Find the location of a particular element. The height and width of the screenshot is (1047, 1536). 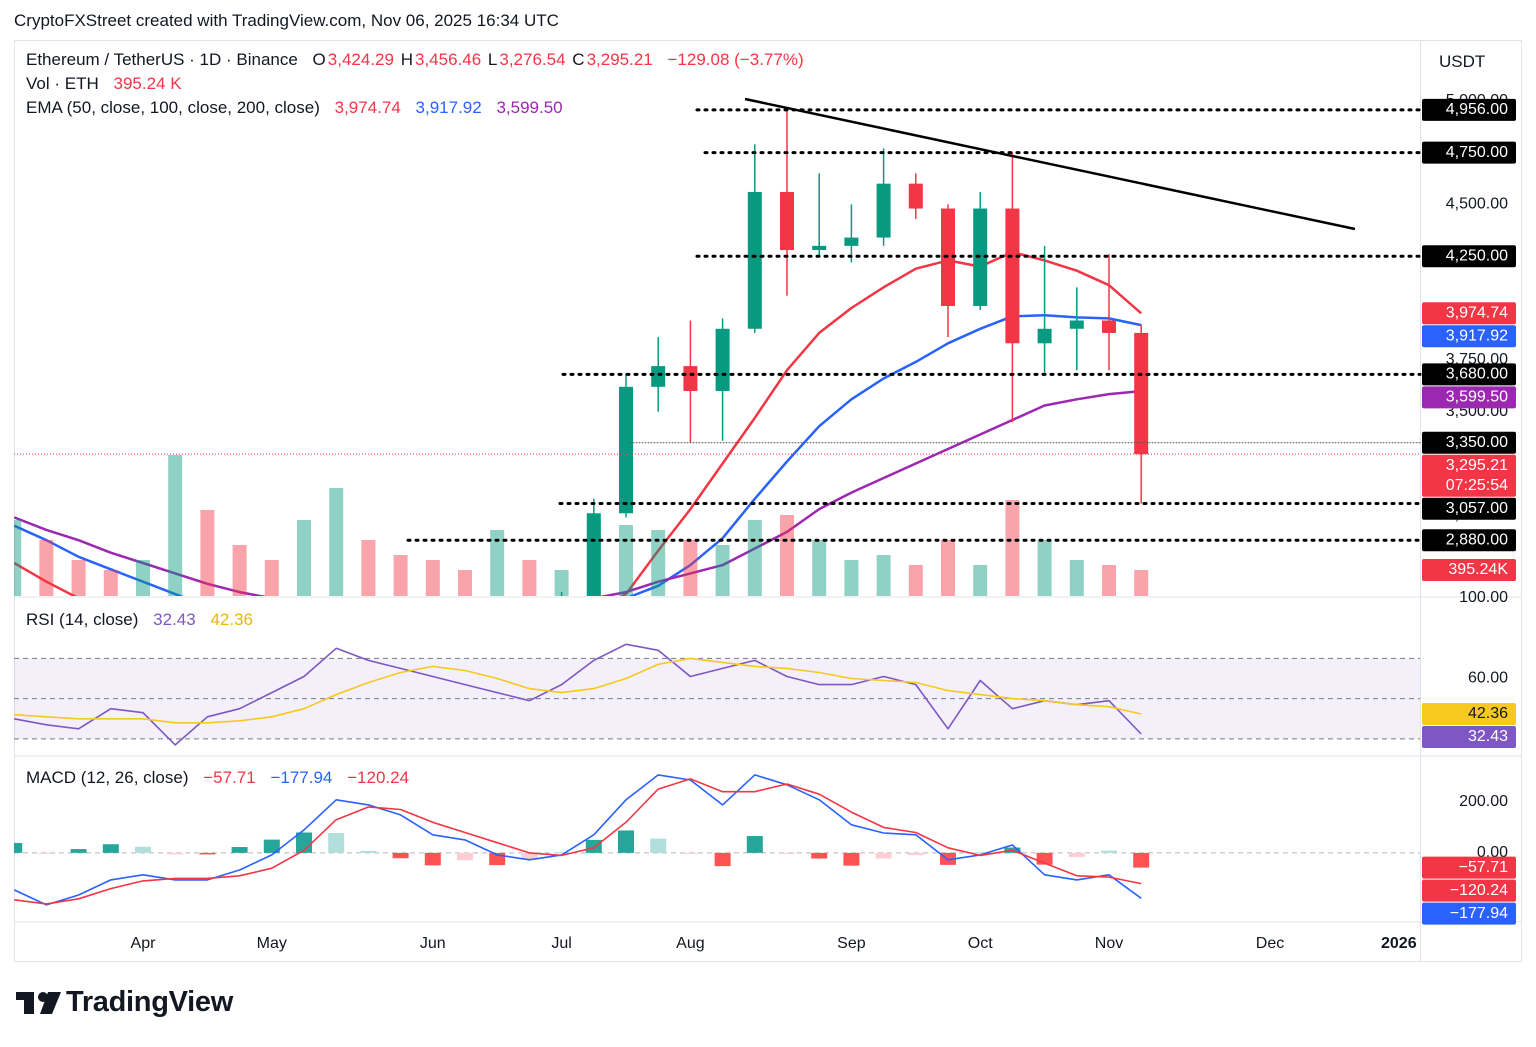

ema-value: 3,974.74 is located at coordinates (367, 107).